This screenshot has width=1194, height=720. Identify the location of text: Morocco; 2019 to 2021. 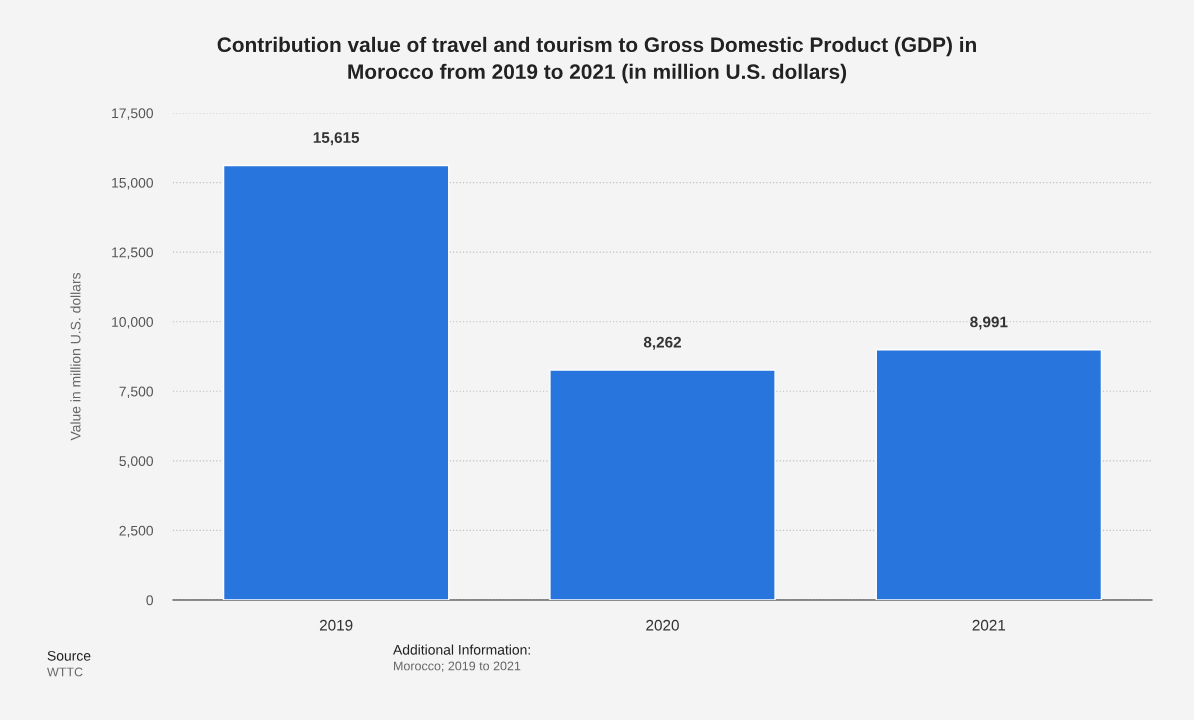
(457, 666).